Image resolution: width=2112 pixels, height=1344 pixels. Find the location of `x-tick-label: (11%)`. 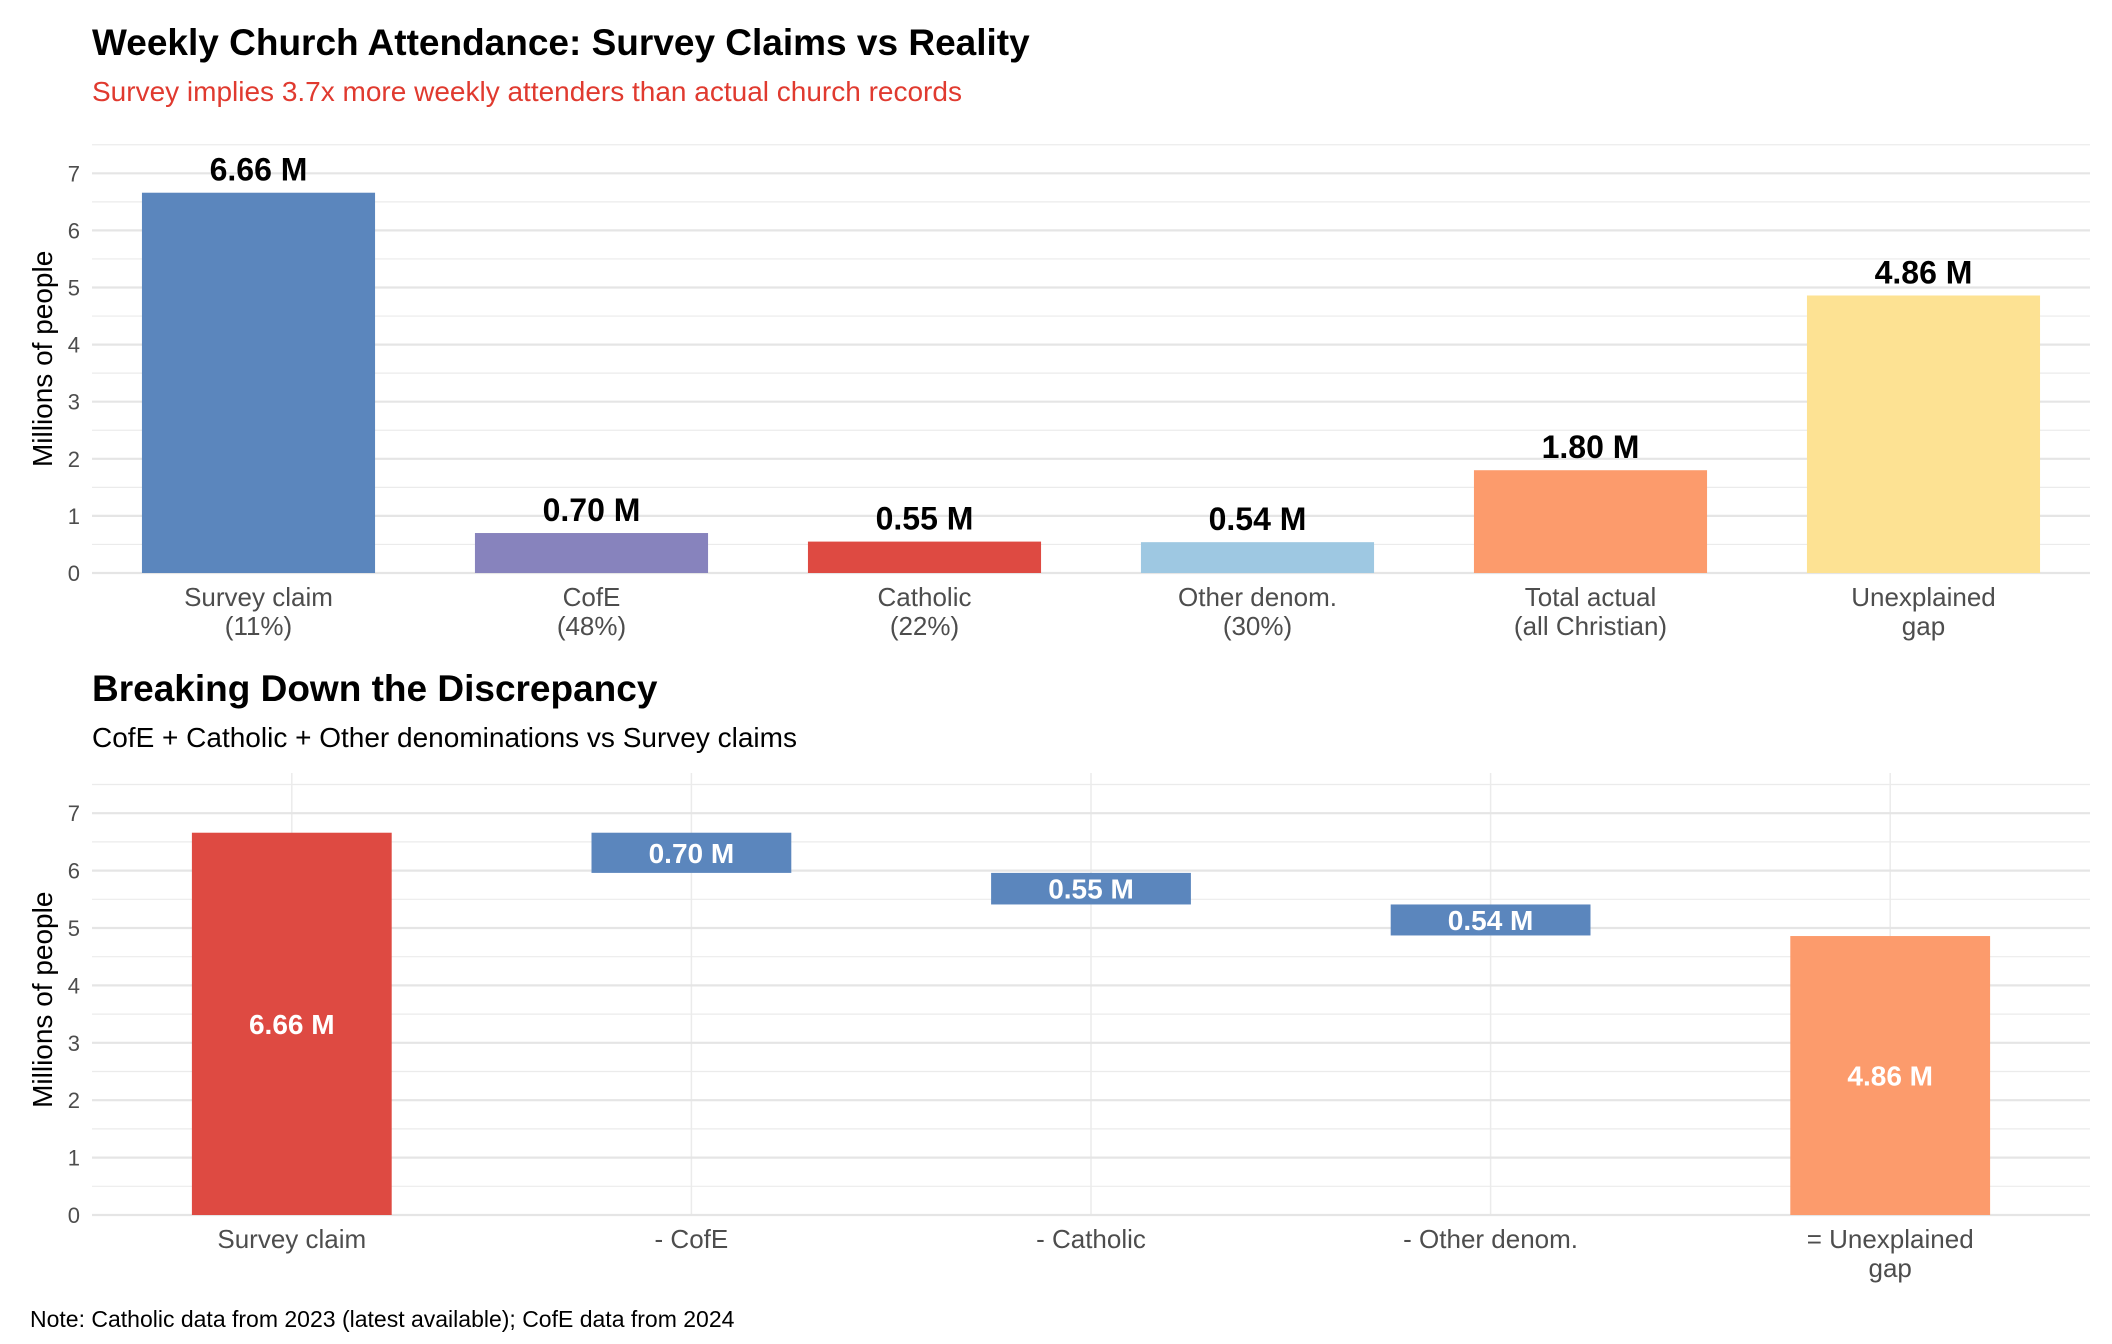

x-tick-label: (11%) is located at coordinates (258, 626).